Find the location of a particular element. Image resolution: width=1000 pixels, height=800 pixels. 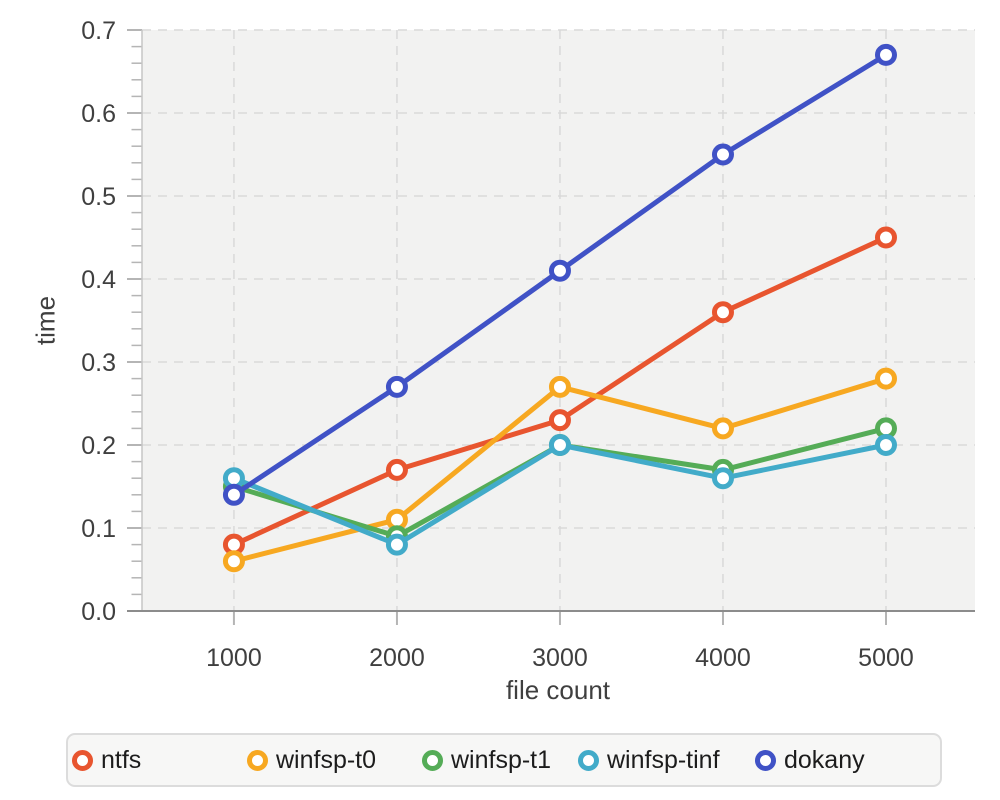

y-axis-title: time is located at coordinates (45, 320).